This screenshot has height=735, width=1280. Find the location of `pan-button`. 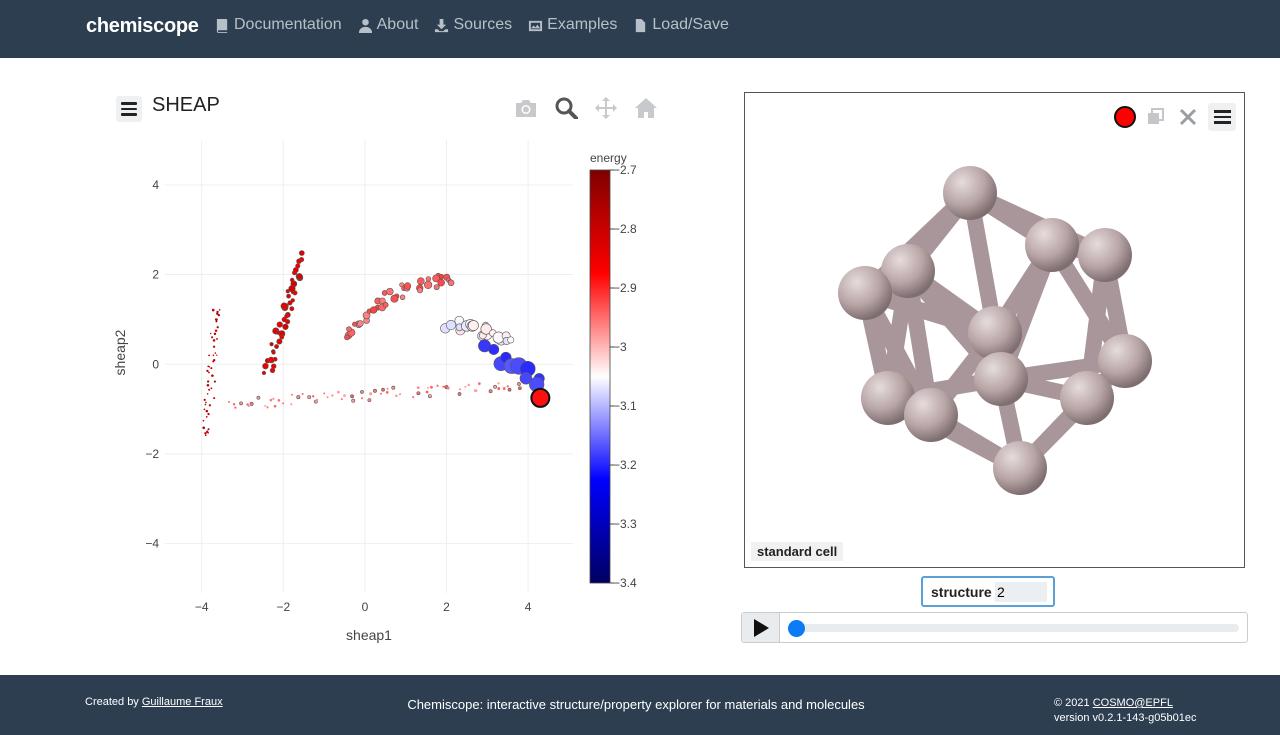

pan-button is located at coordinates (606, 108).